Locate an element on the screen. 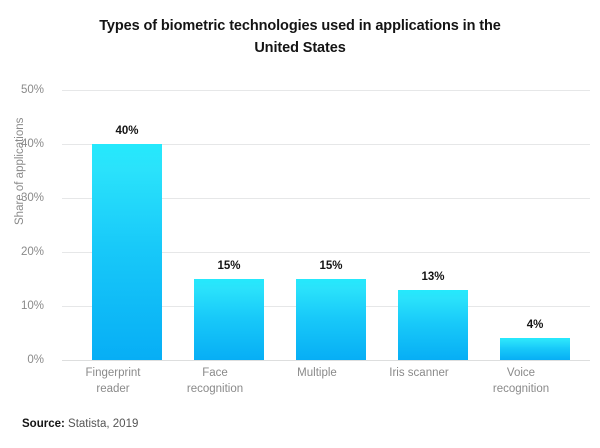 Image resolution: width=600 pixels, height=448 pixels. source-label: Source: is located at coordinates (43, 424).